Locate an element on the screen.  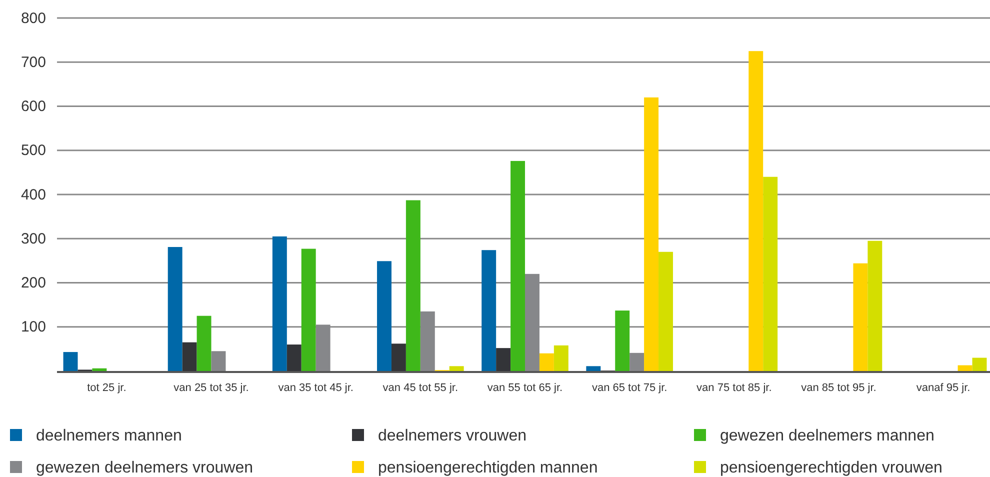
x-tick-label: van 75 tot 85 jr. is located at coordinates (734, 388).